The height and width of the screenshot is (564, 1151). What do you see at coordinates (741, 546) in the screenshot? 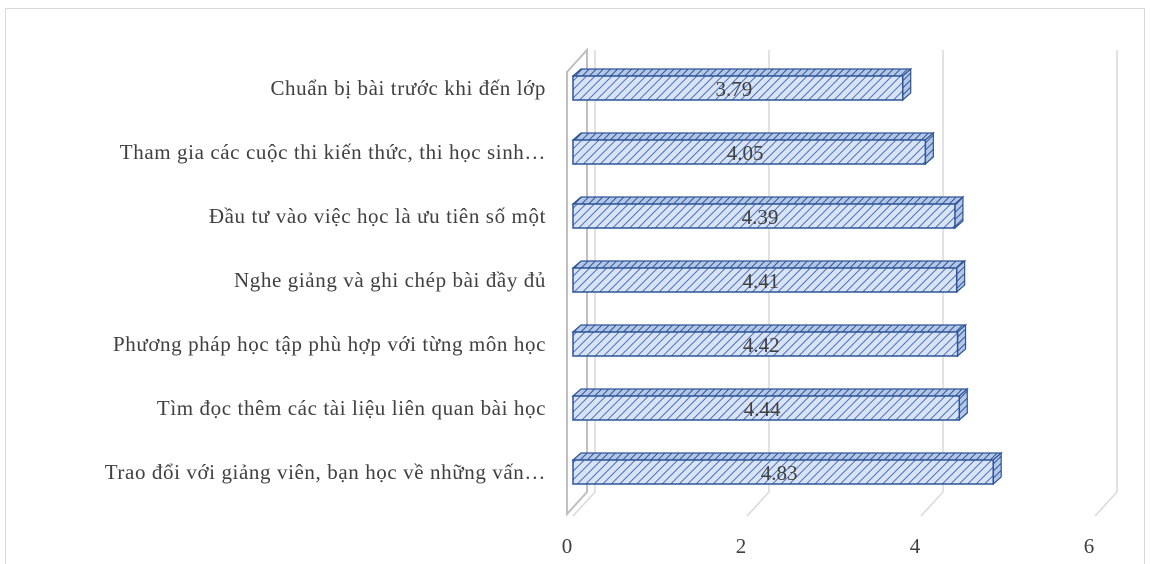
I see `x-tick-label: 2` at bounding box center [741, 546].